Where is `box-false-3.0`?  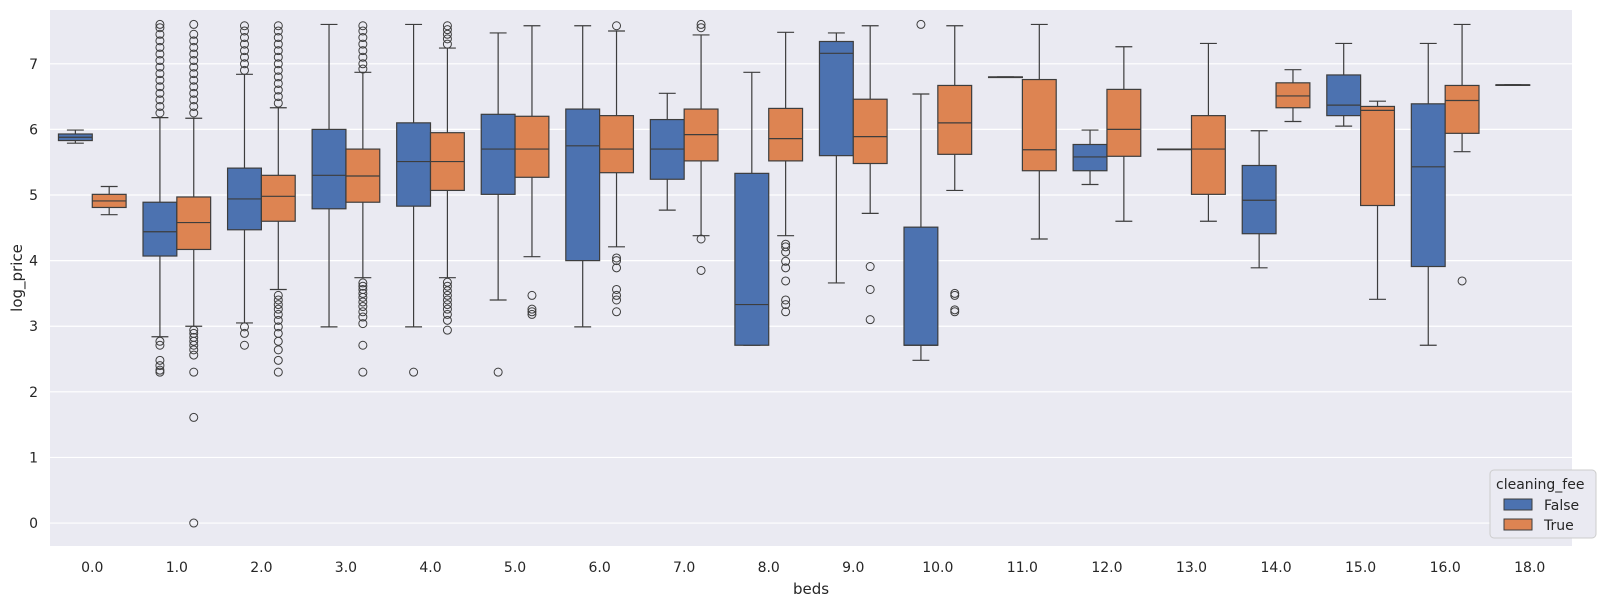
box-false-3.0 is located at coordinates (329, 175).